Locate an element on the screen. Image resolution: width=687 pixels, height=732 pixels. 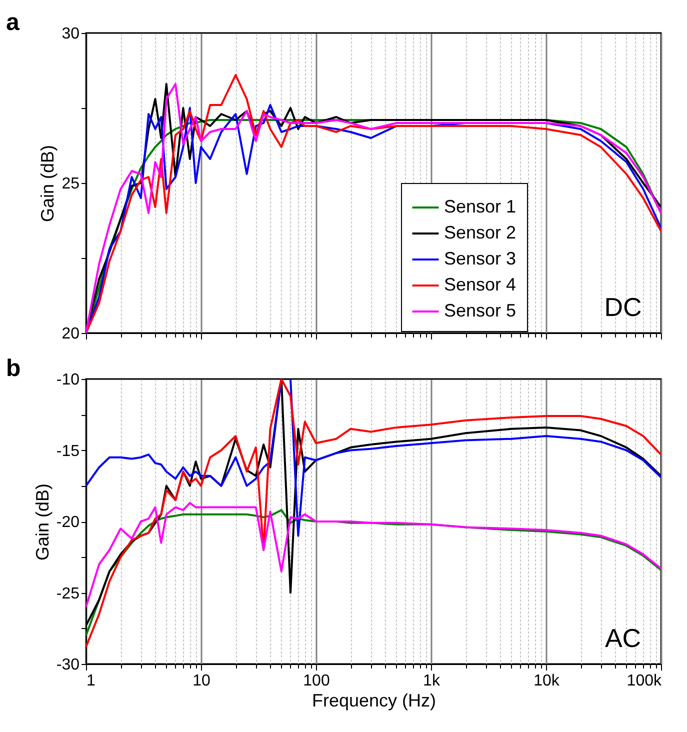
x-tick-label: 10k is located at coordinates (547, 681).